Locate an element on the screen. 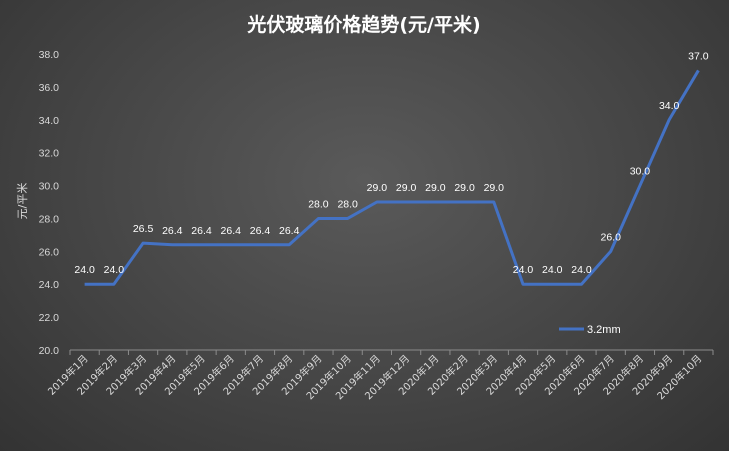  legend-label: 3.2mm is located at coordinates (604, 330).